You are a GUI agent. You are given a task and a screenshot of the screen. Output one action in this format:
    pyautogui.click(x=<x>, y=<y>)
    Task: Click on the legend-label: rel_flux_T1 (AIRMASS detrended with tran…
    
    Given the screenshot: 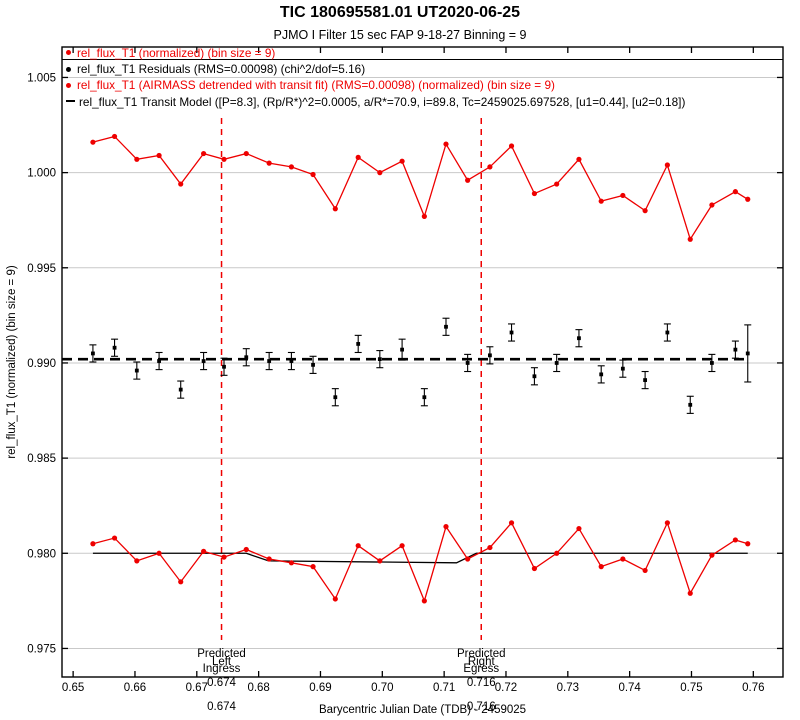 What is the action you would take?
    pyautogui.click(x=316, y=85)
    